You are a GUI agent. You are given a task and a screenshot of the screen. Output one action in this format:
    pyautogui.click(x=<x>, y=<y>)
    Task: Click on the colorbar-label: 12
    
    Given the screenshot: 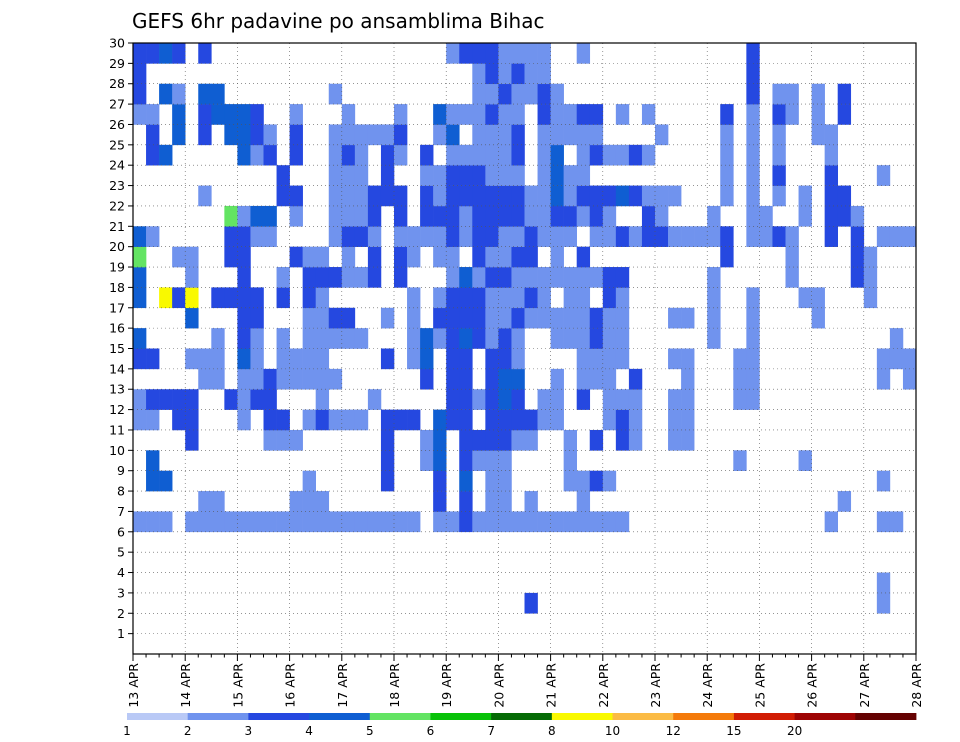 What is the action you would take?
    pyautogui.click(x=673, y=731)
    